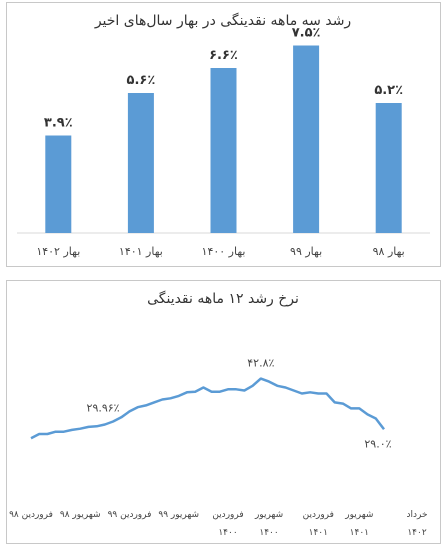  I want to click on data-label: ۲۹.۰٪, so click(377, 443).